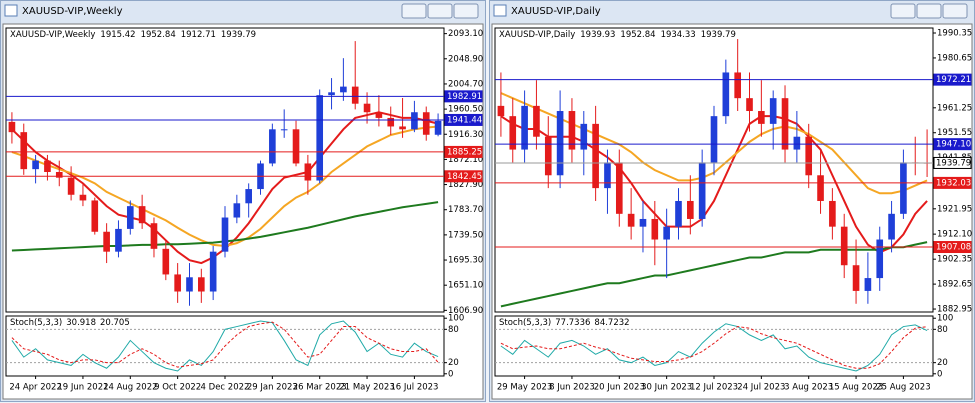 The image size is (975, 403). Describe the element at coordinates (903, 388) in the screenshot. I see `x-tick-label: 25 Aug 2023` at that location.